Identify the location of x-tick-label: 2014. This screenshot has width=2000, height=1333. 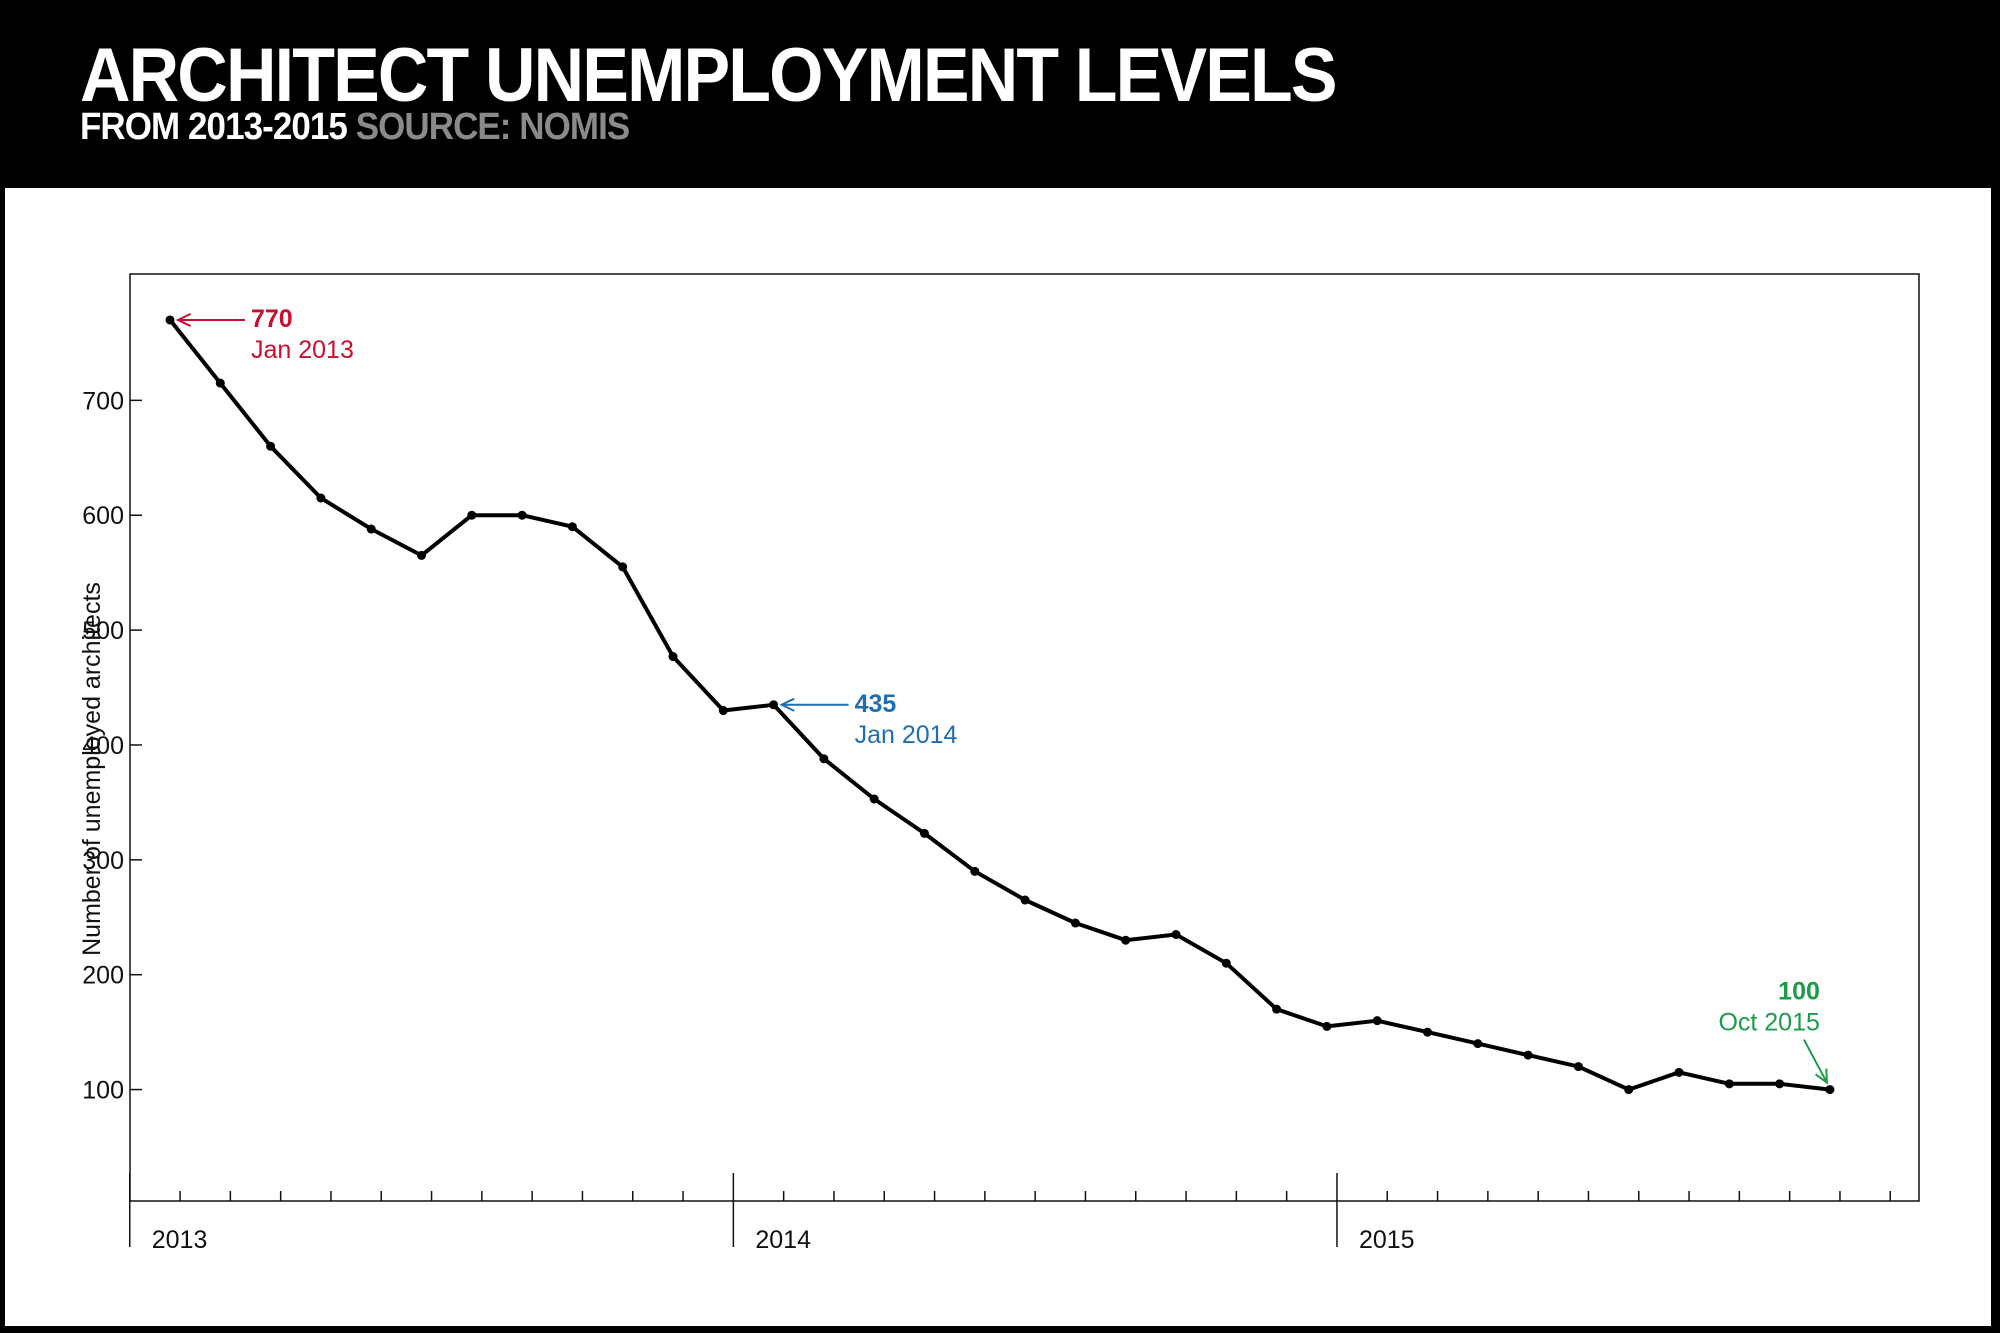
(783, 1240).